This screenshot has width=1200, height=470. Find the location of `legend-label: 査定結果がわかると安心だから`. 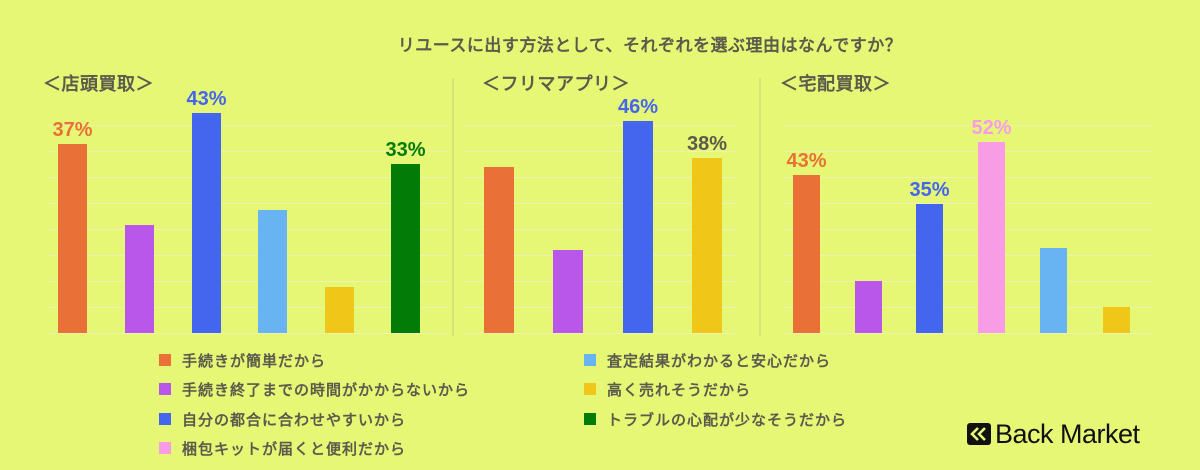

legend-label: 査定結果がわかると安心だから is located at coordinates (719, 360).